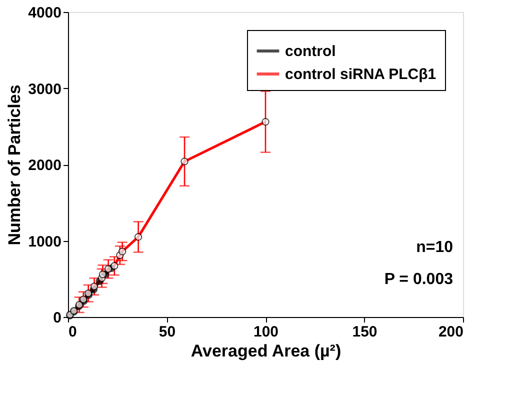 This screenshot has width=520, height=410. I want to click on legend-label: control, so click(310, 51).